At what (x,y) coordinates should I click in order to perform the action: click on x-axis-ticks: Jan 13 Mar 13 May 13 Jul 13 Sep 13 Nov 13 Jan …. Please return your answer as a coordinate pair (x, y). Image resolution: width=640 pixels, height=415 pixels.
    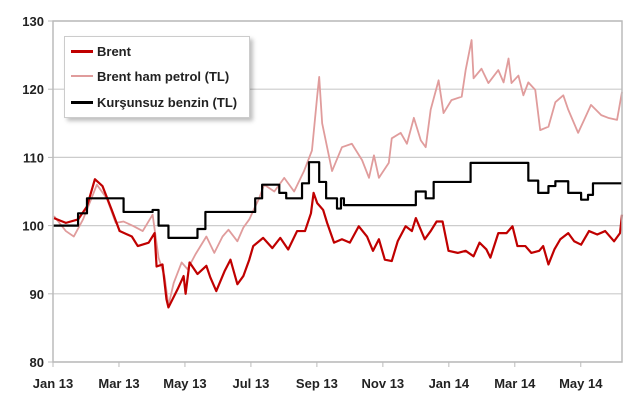
    Looking at the image, I should click on (318, 376).